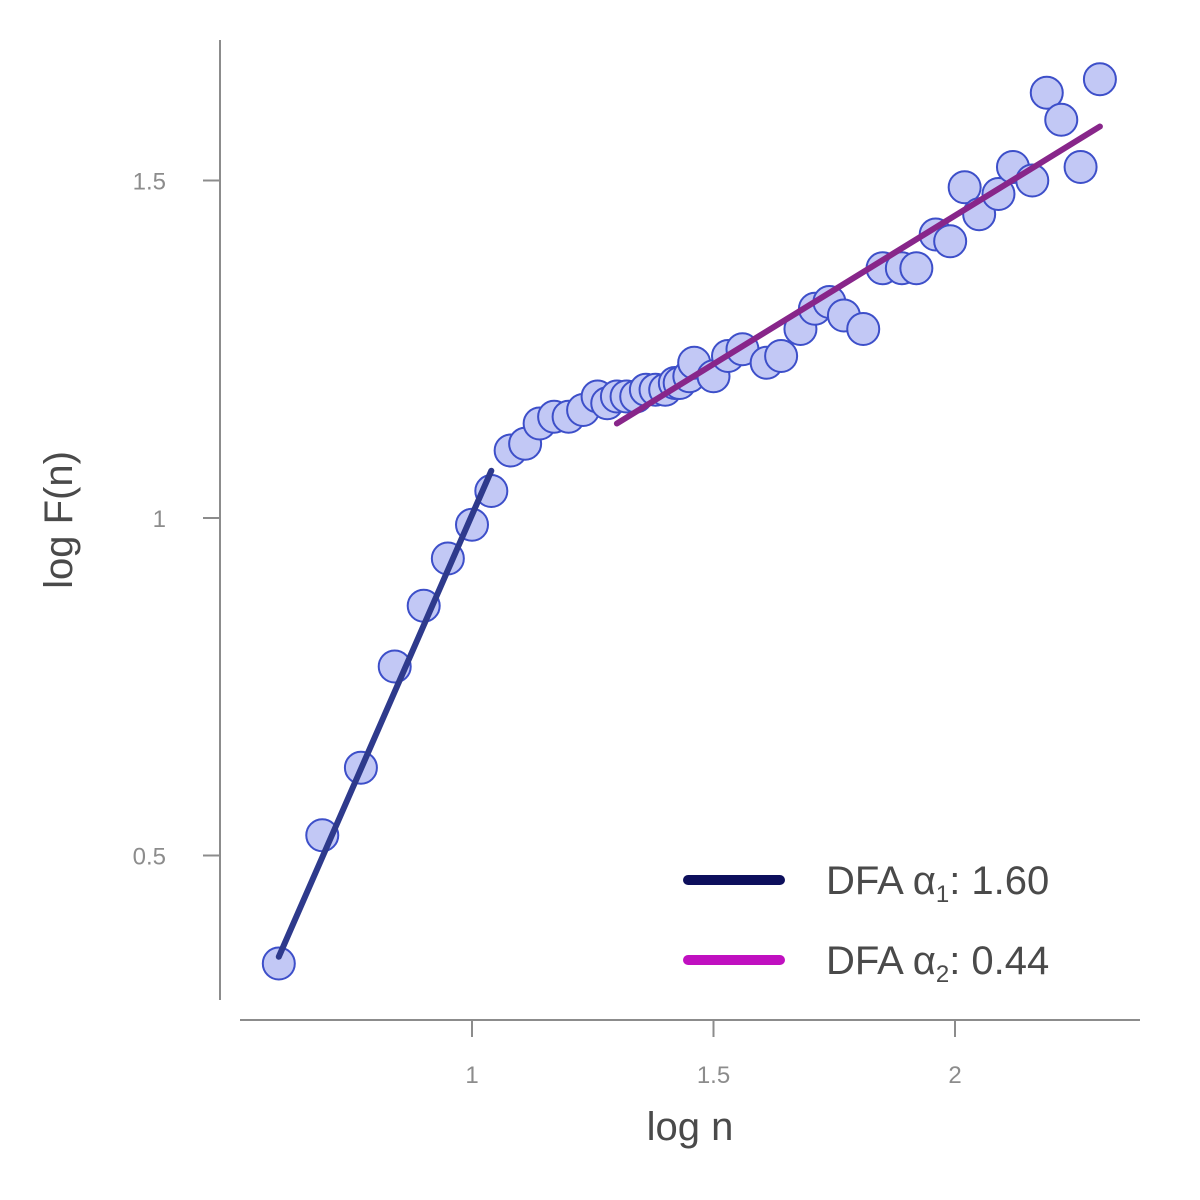 This screenshot has height=1200, width=1200. I want to click on x-tick-label: 1.5, so click(713, 1075).